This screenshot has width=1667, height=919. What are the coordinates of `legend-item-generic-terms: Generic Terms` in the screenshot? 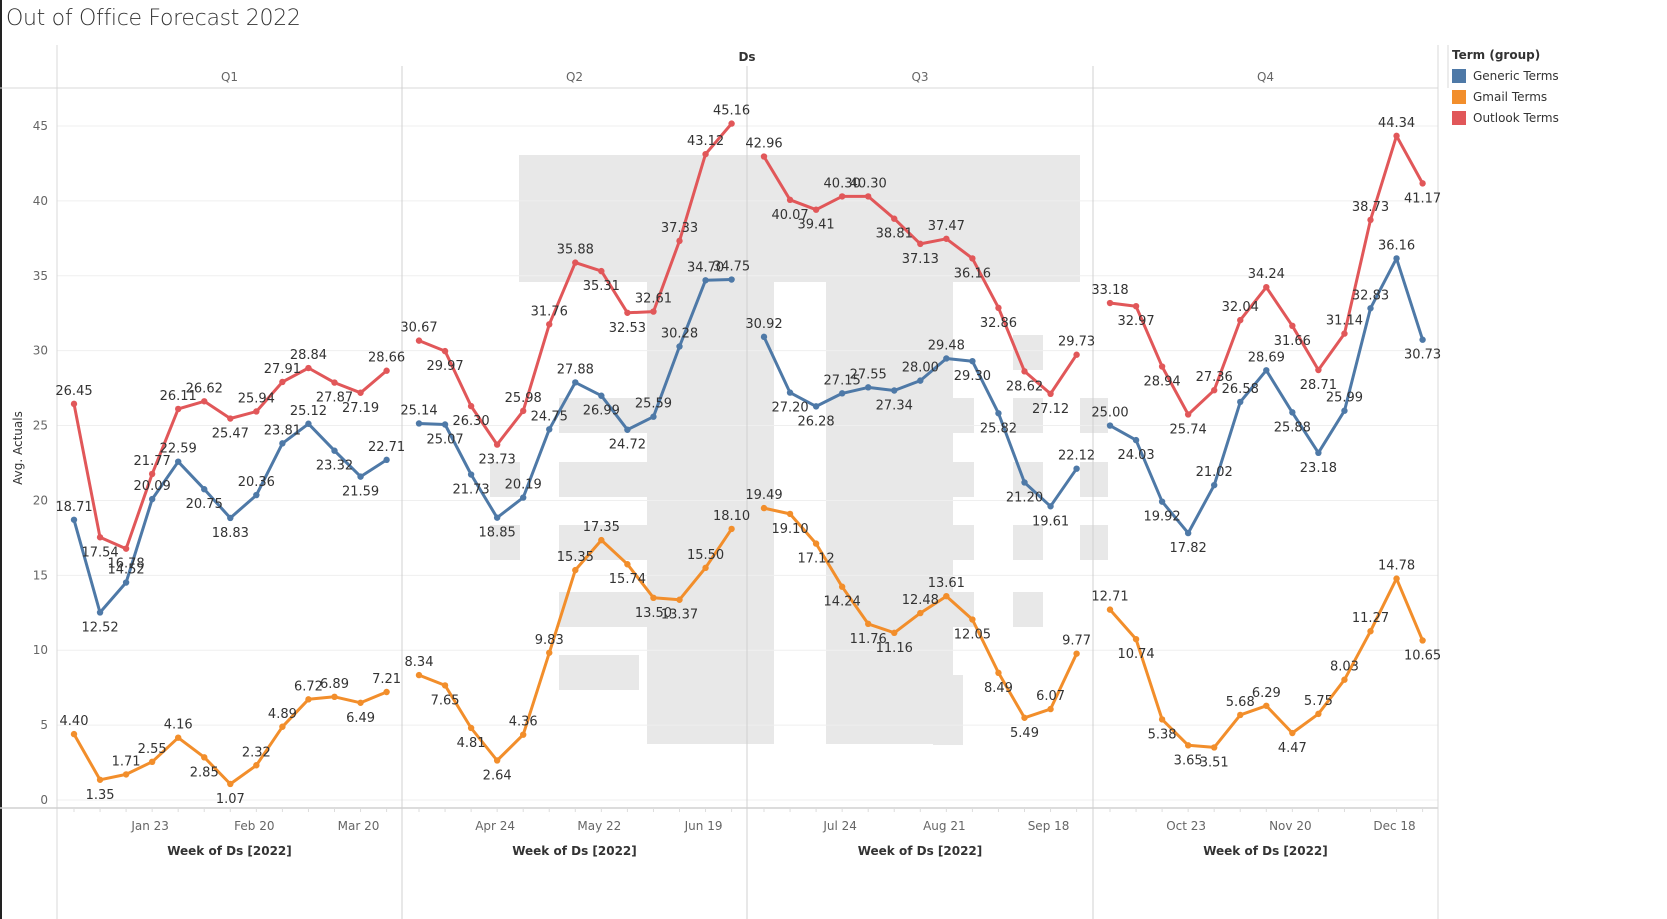 It's located at (1505, 75).